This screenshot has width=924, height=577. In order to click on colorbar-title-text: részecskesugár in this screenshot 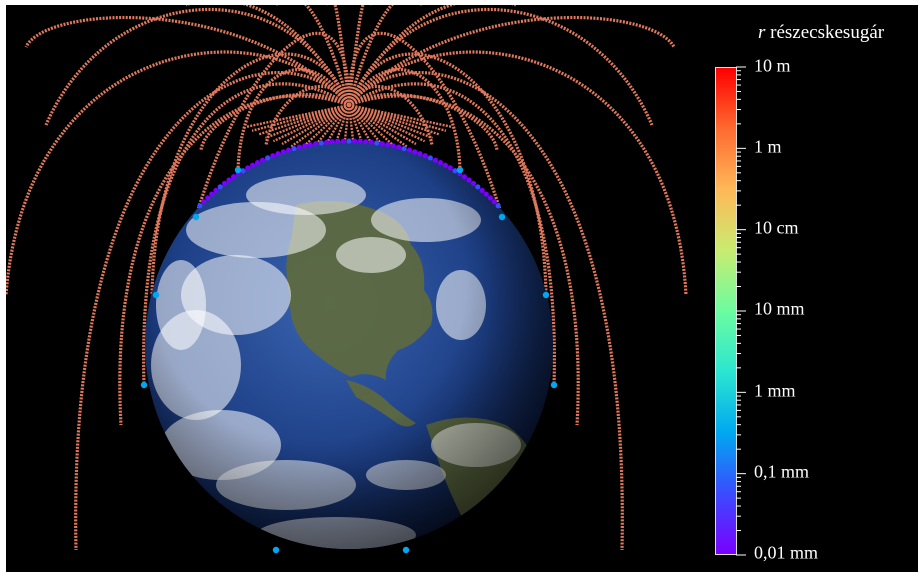, I will do `click(827, 32)`.